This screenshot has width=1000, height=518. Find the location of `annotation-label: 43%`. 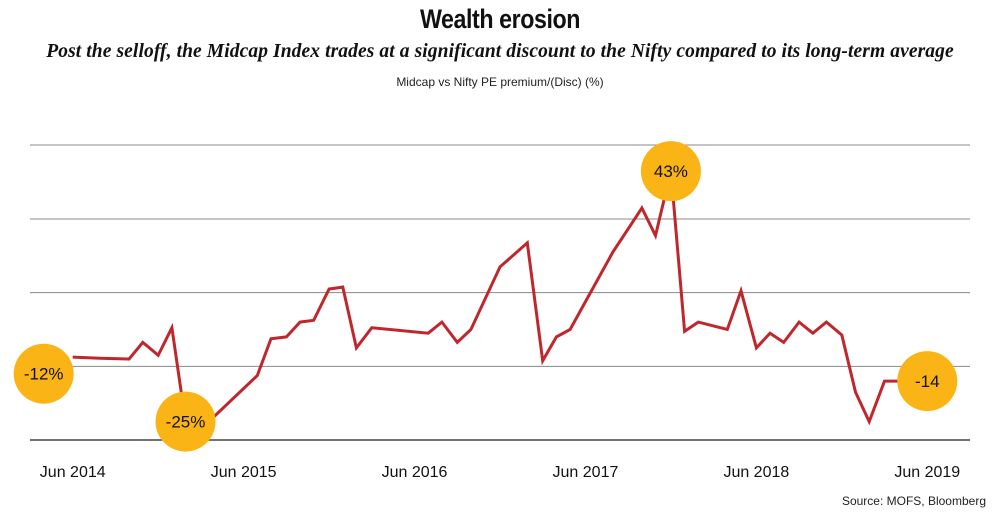

annotation-label: 43% is located at coordinates (671, 171).